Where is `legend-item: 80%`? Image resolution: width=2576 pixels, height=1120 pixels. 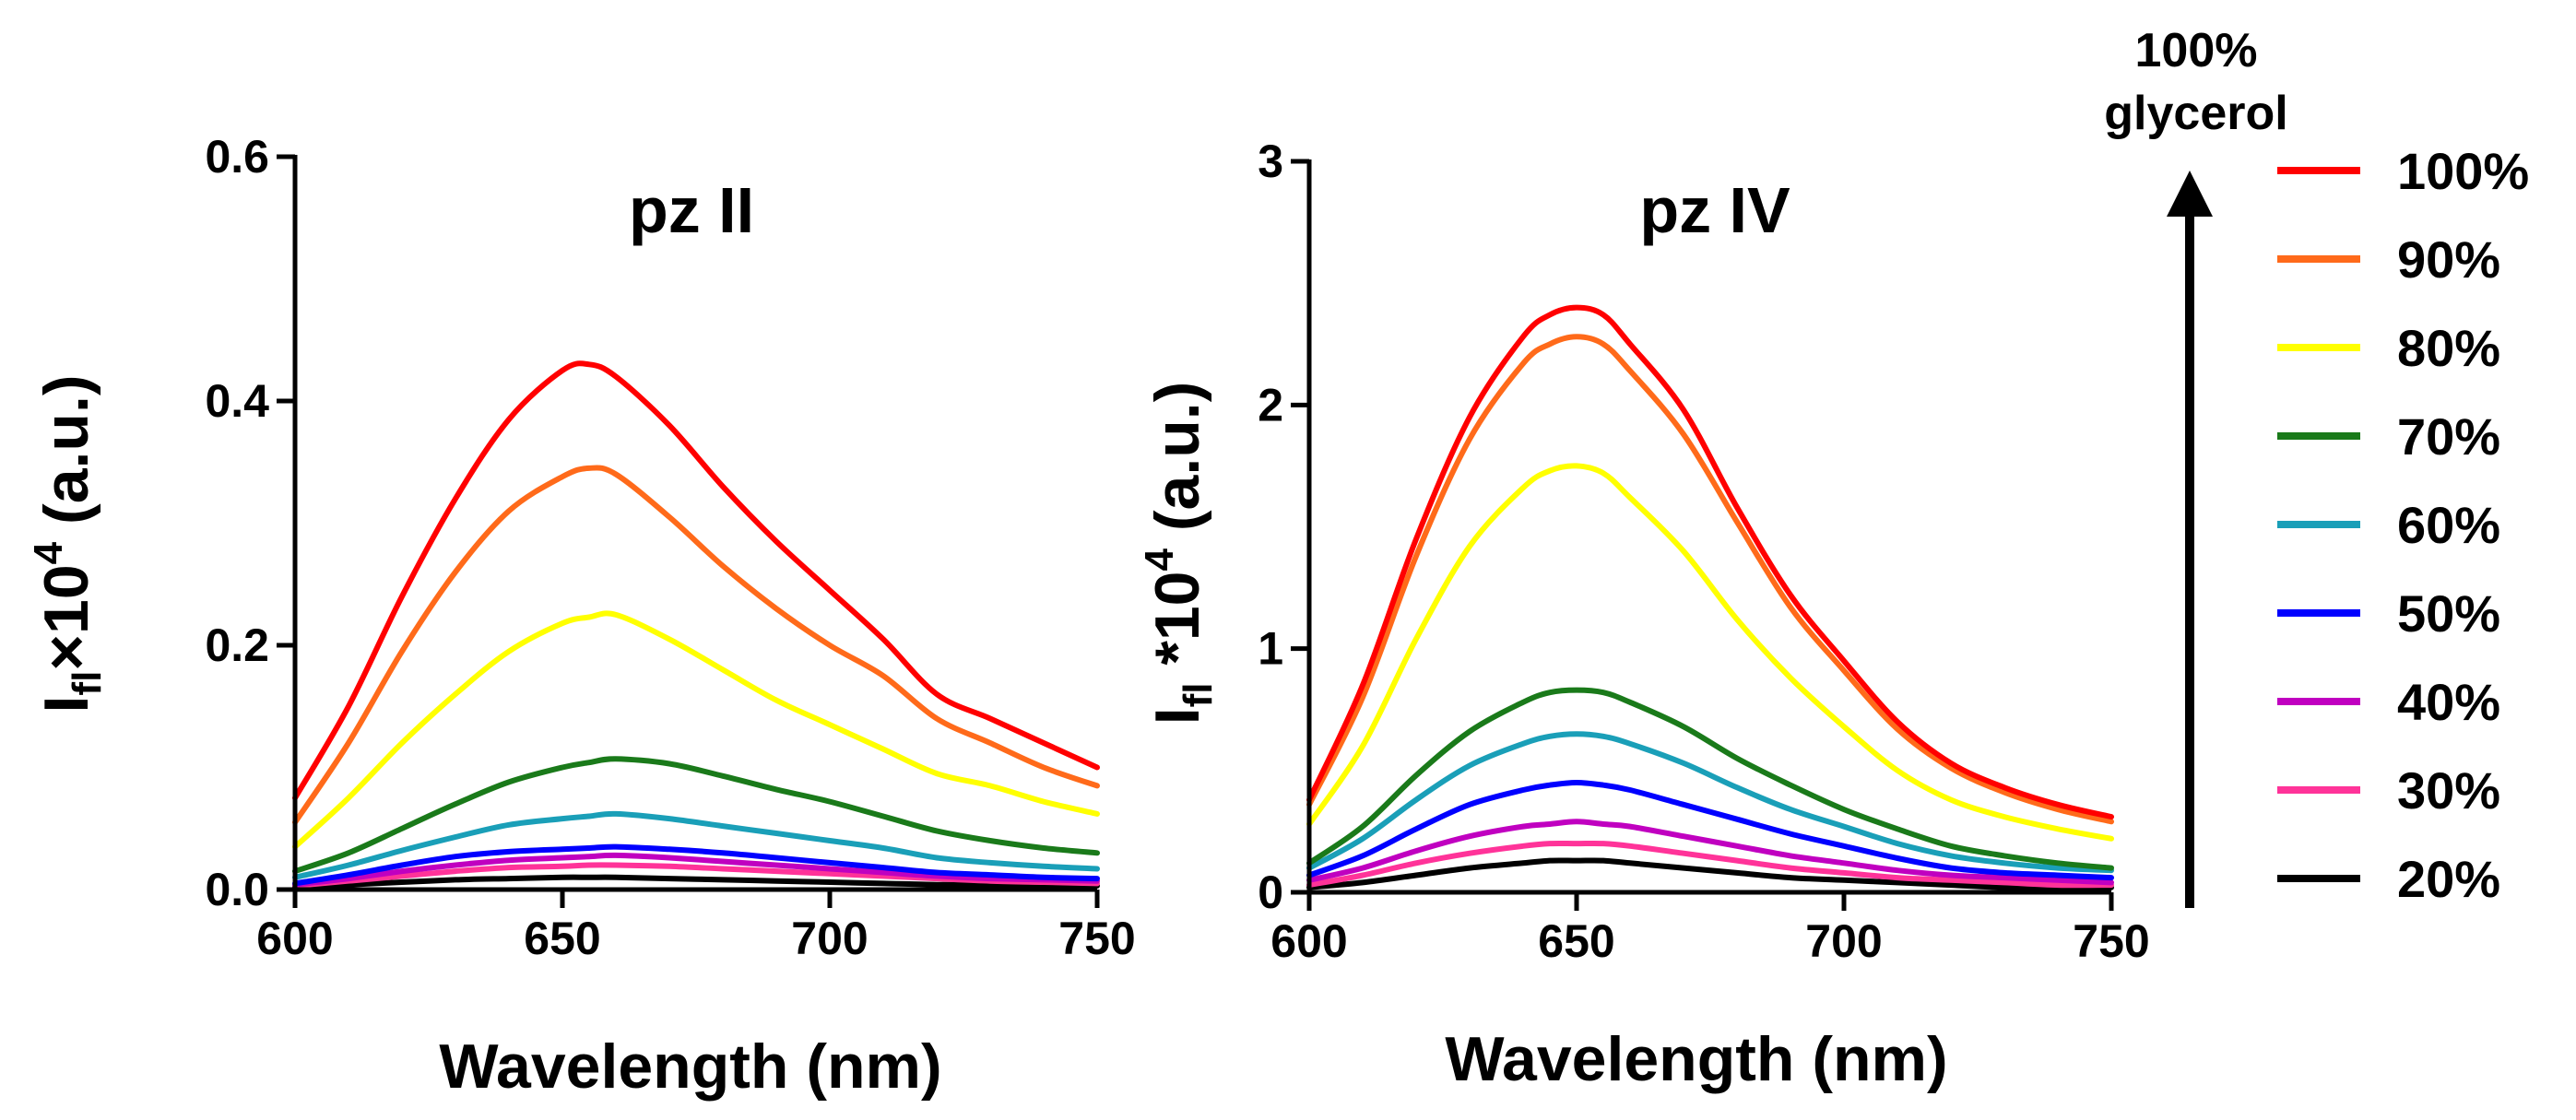
legend-item: 80% is located at coordinates (2388, 348).